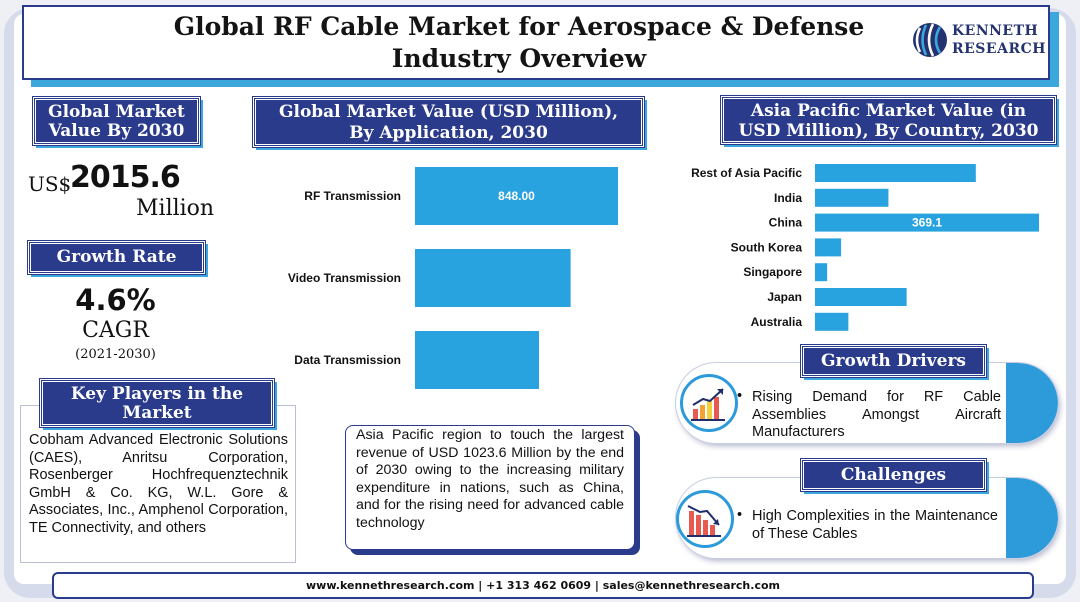 The image size is (1080, 602). I want to click on category-label-rf-transmission: RF Transmission, so click(352, 196).